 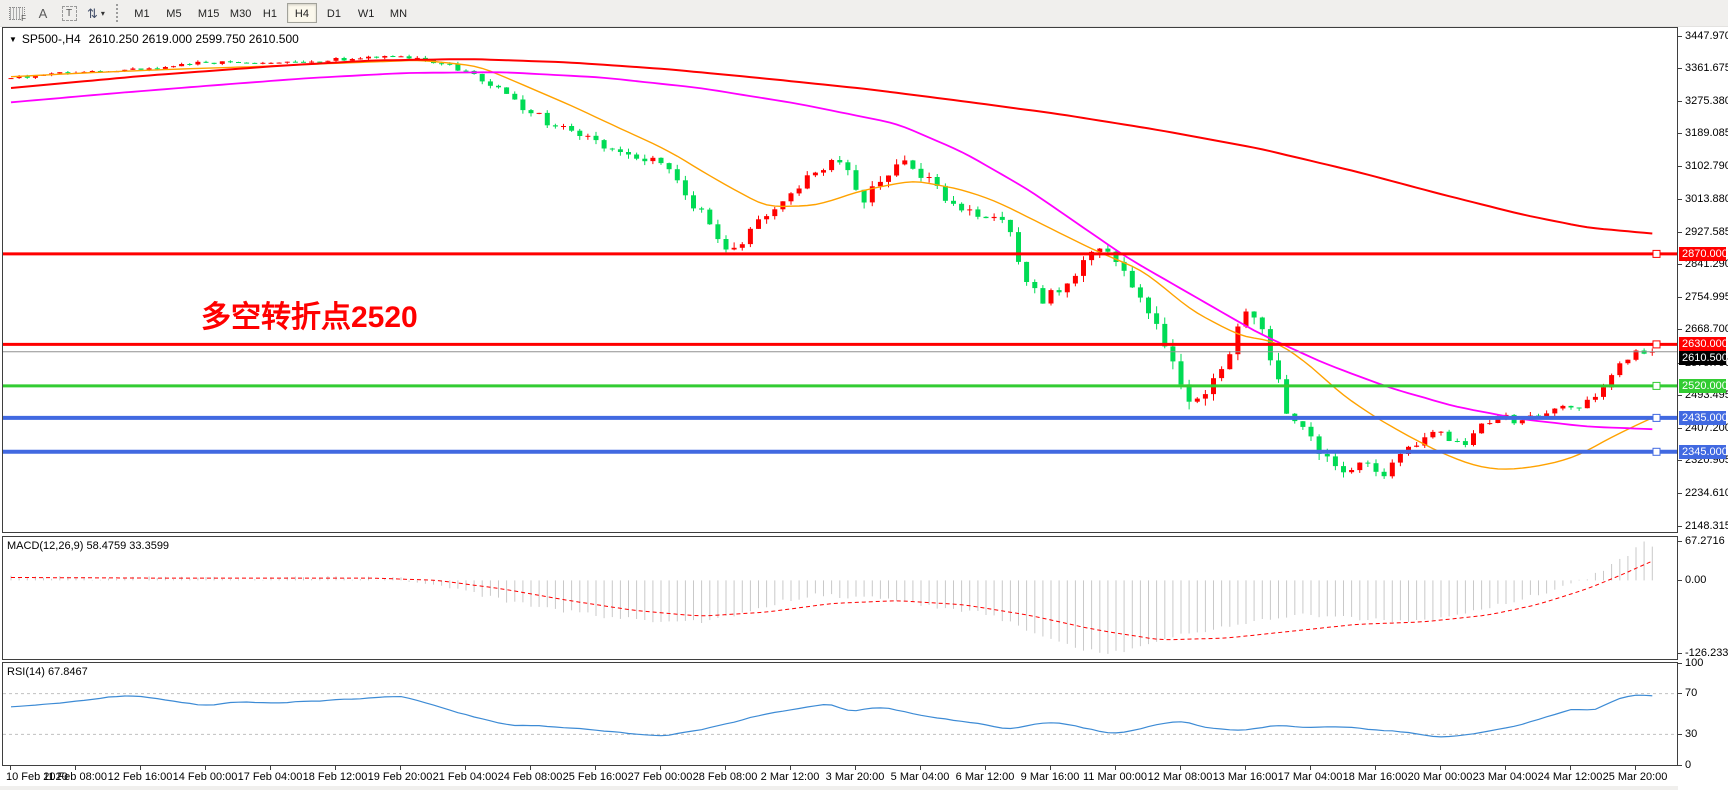 What do you see at coordinates (1706, 68) in the screenshot?
I see `price-tick-label: 3361.675` at bounding box center [1706, 68].